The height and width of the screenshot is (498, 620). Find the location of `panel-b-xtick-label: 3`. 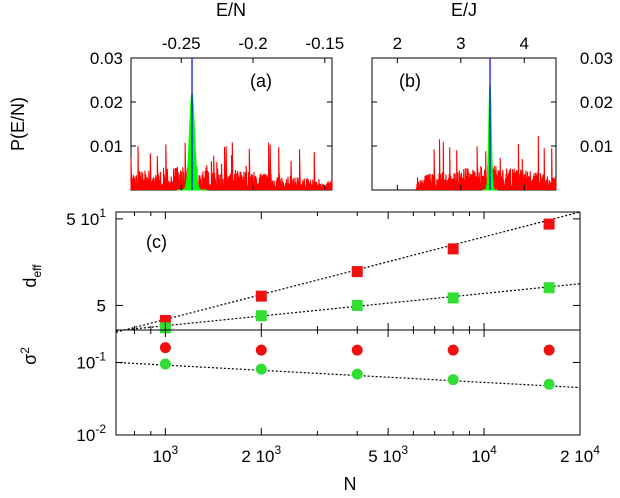

panel-b-xtick-label: 3 is located at coordinates (460, 43).